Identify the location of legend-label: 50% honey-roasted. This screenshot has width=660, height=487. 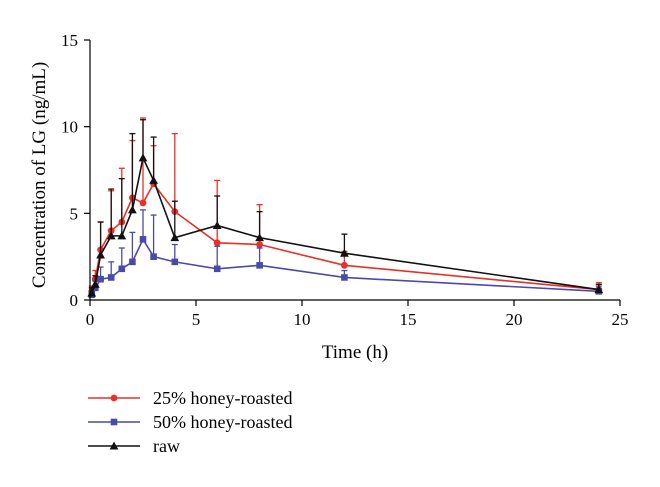
(222, 422).